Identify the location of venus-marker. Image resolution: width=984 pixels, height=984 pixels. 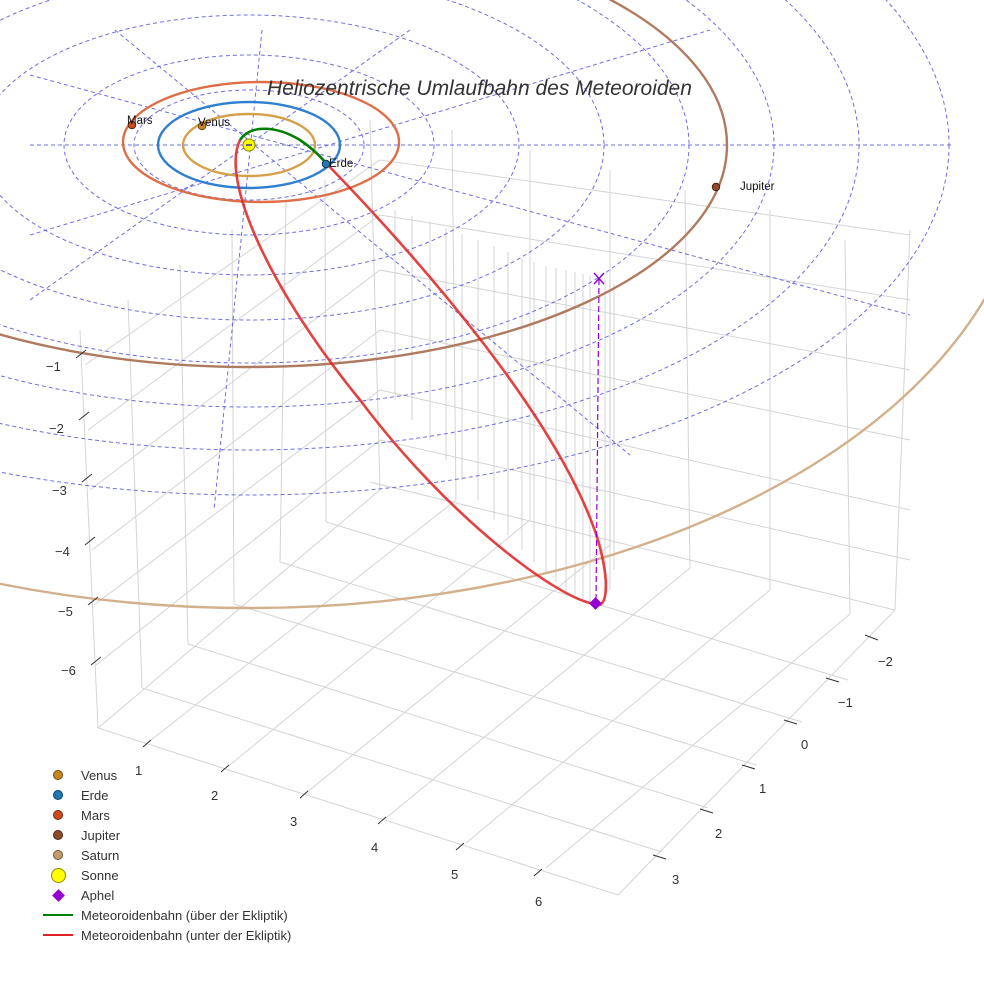
(202, 126).